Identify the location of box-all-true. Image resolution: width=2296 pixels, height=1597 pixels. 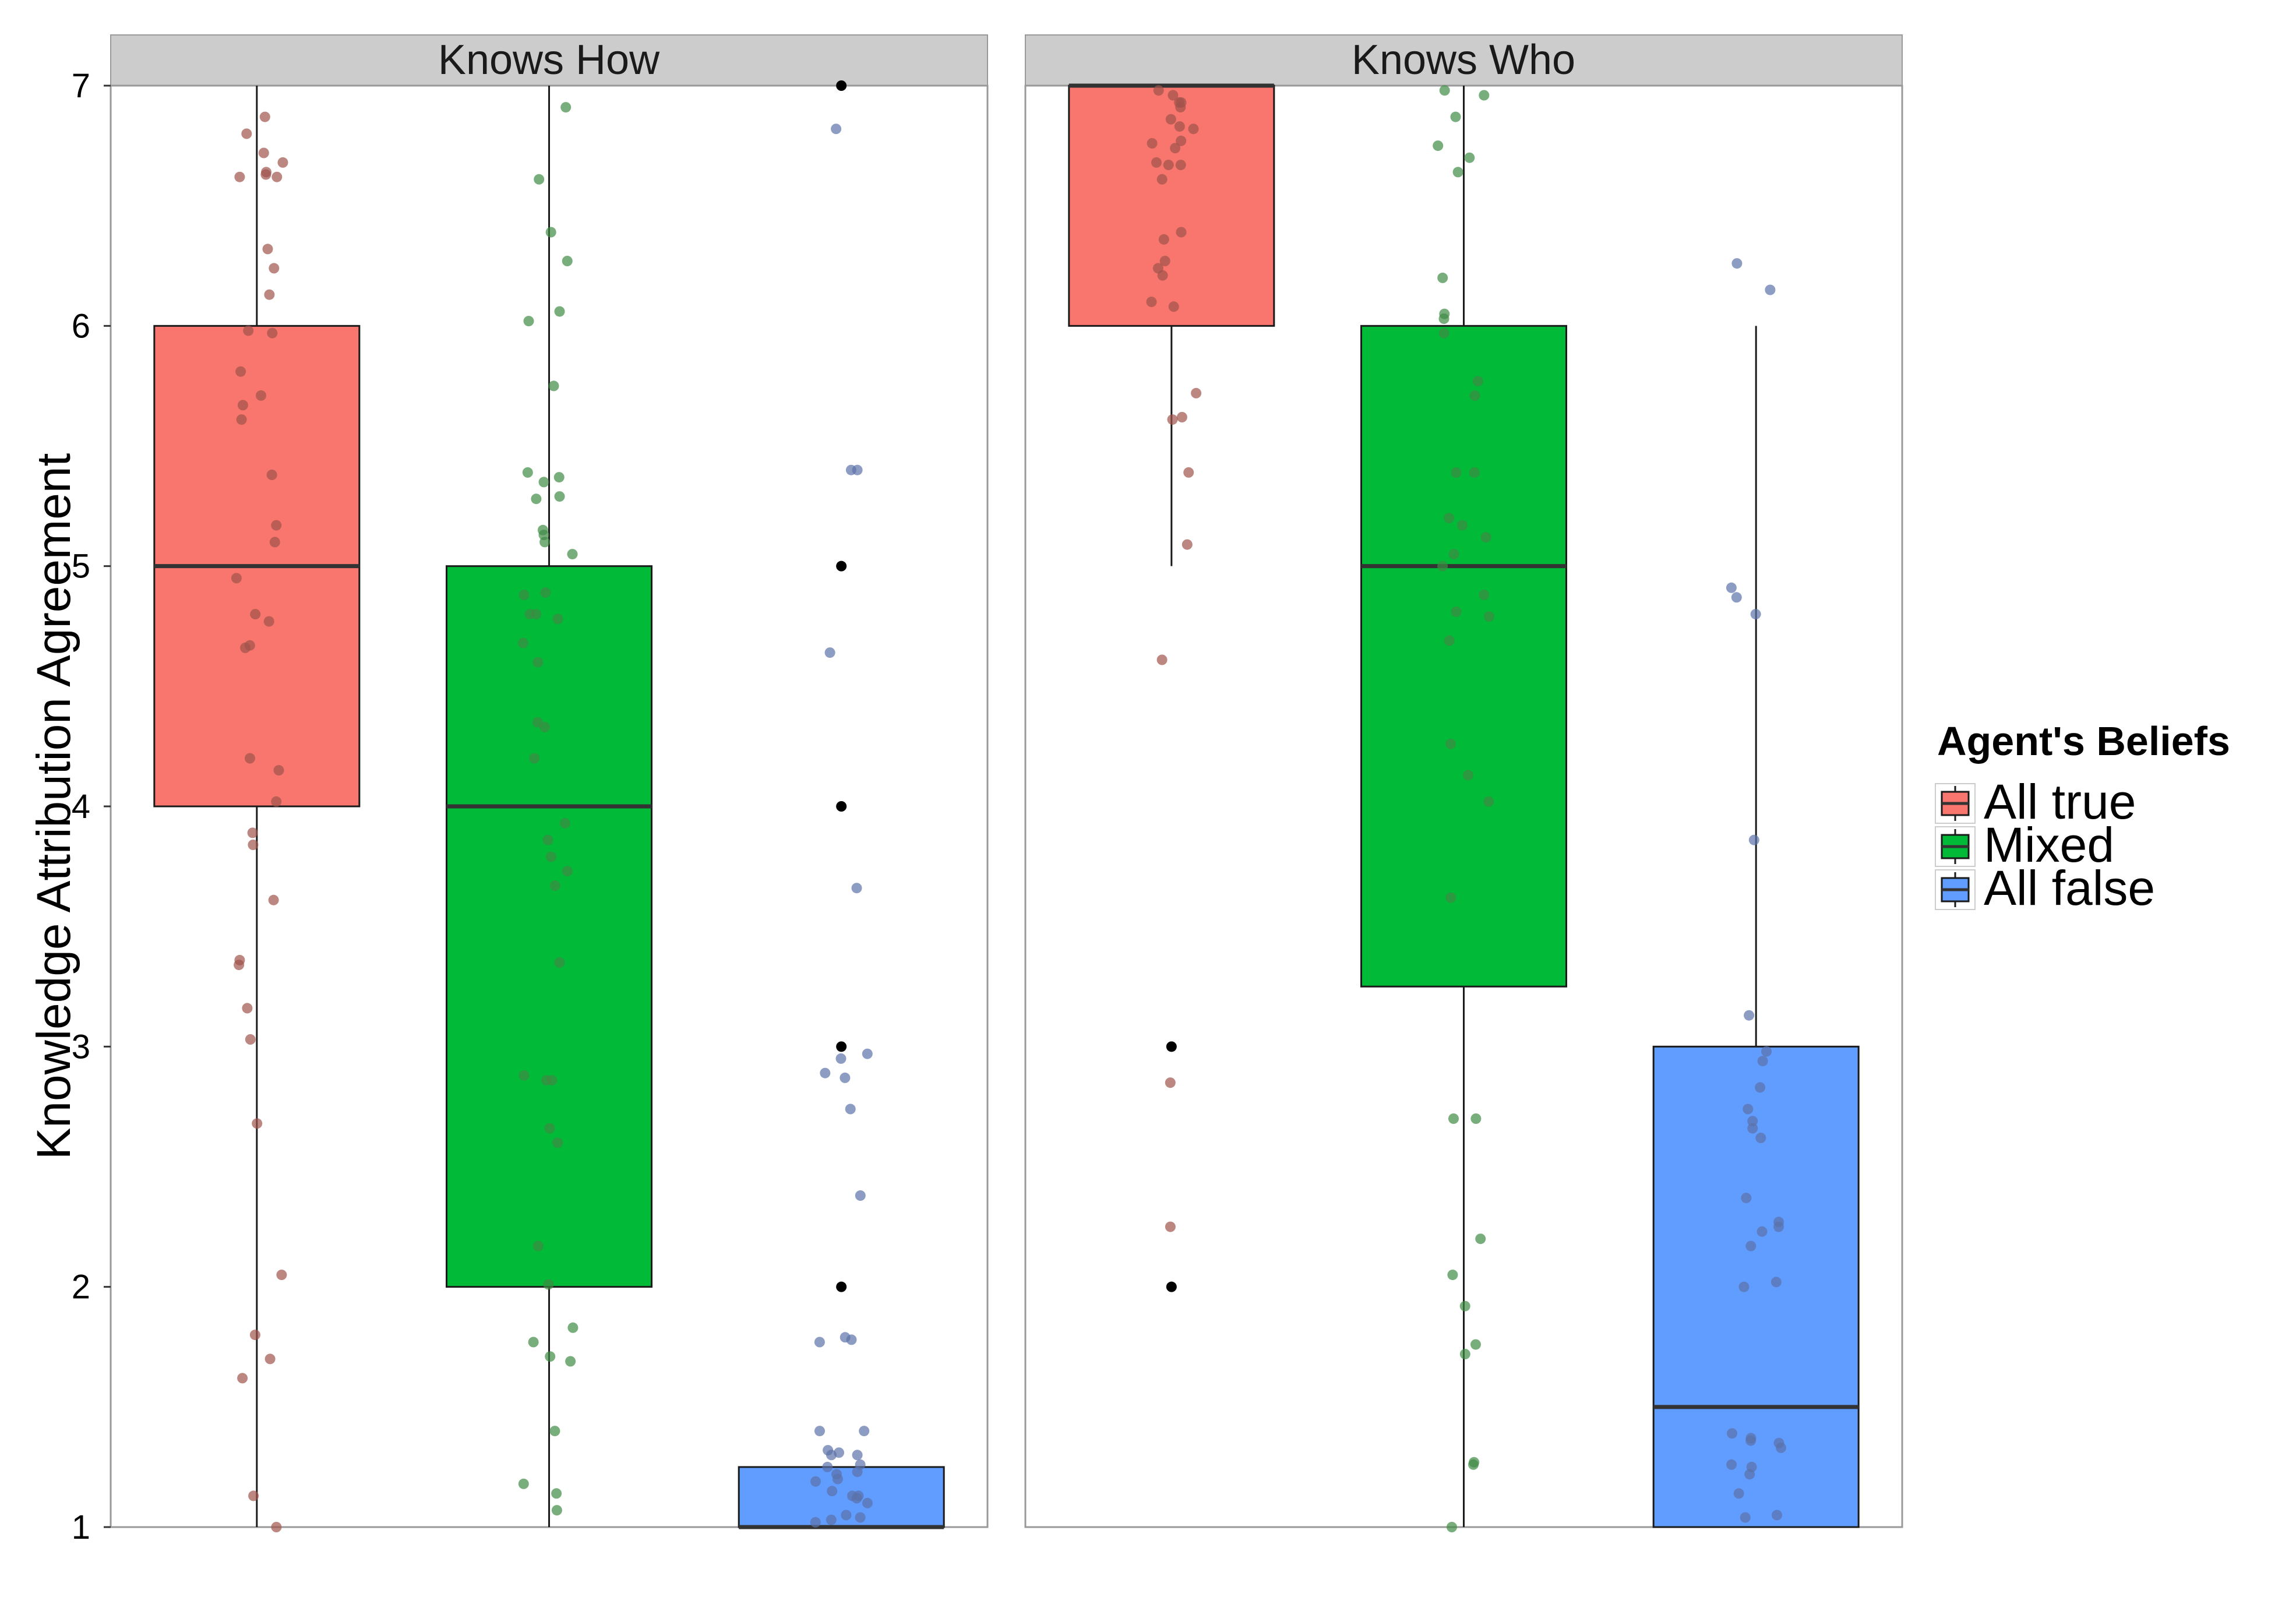
(1172, 205).